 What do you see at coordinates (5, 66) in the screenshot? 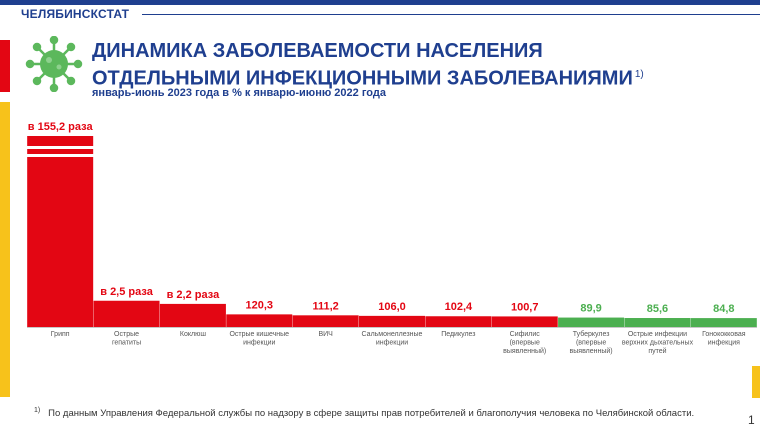
I see `left-accent-red` at bounding box center [5, 66].